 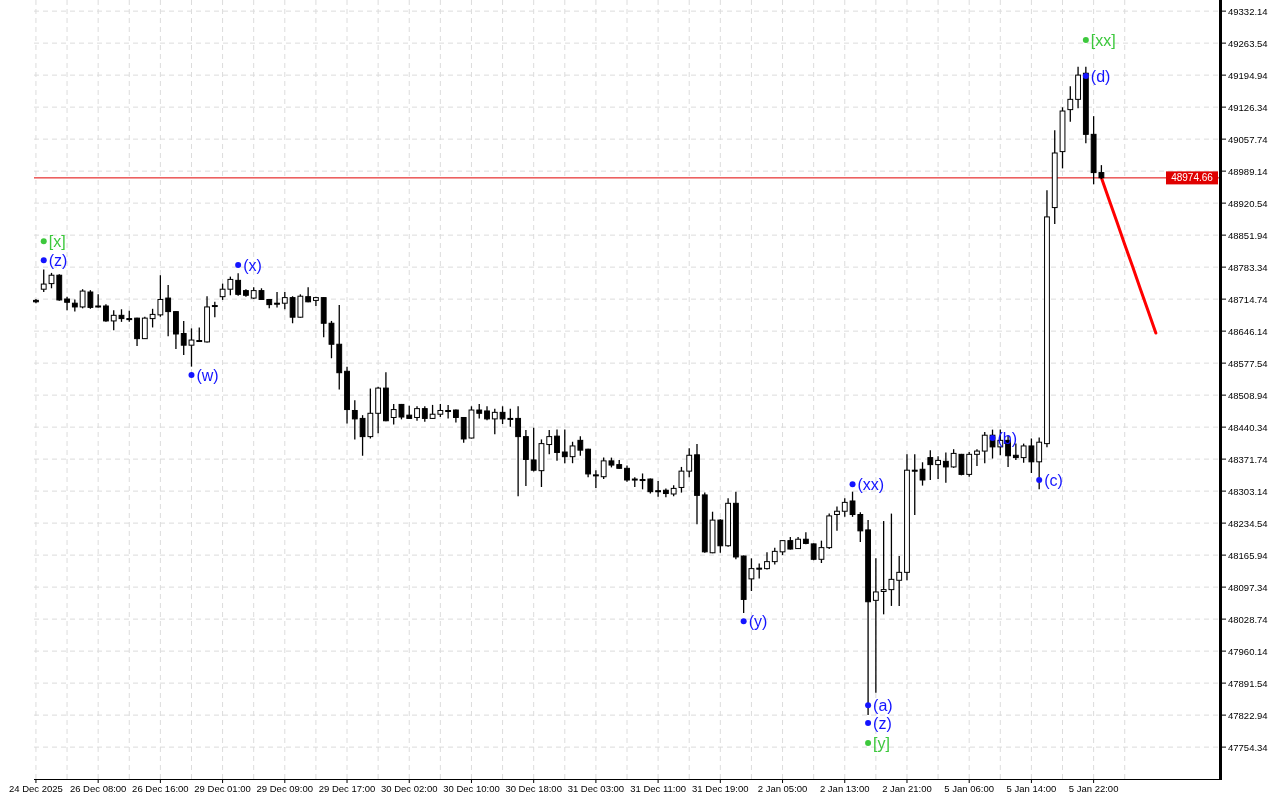 I want to click on x-tick-label: 30 Dec 02:00, so click(x=409, y=788).